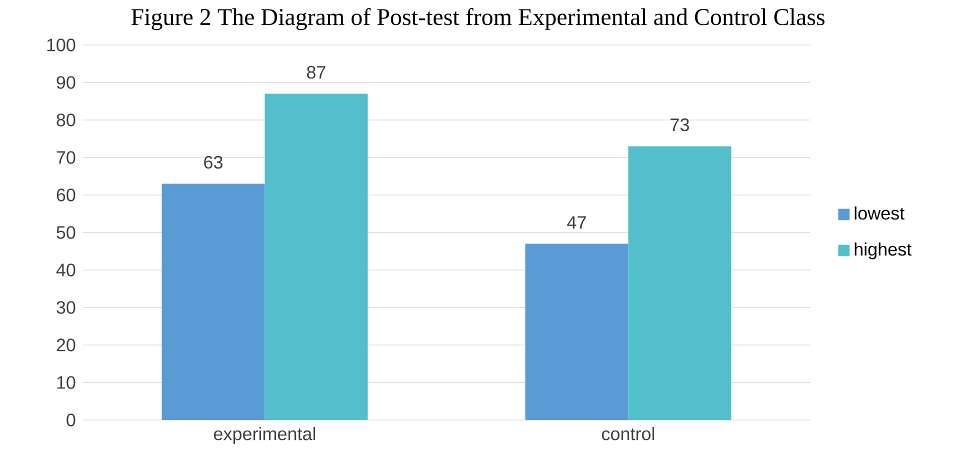  Describe the element at coordinates (66, 307) in the screenshot. I see `y-tick-label: 30` at that location.